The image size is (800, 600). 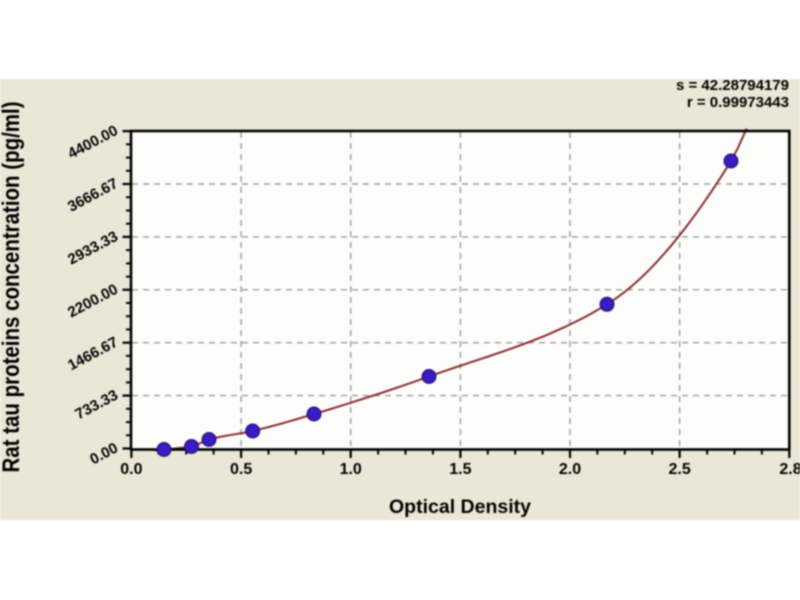 I want to click on svg-text: Optical Density, so click(x=460, y=507).